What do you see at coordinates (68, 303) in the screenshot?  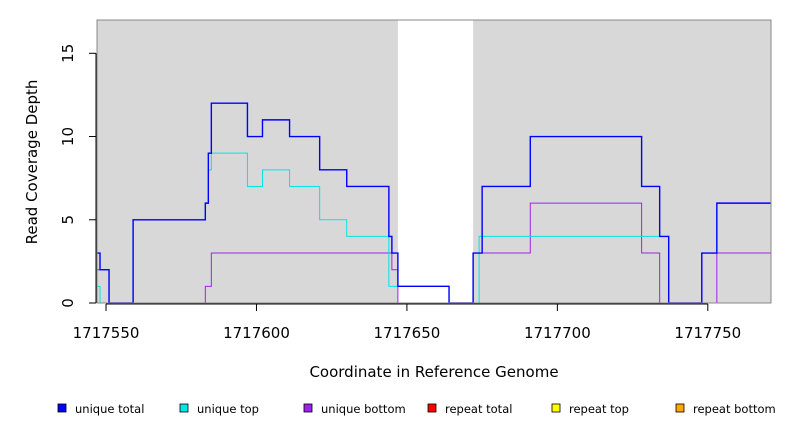 I see `y-tick-label: 0` at bounding box center [68, 303].